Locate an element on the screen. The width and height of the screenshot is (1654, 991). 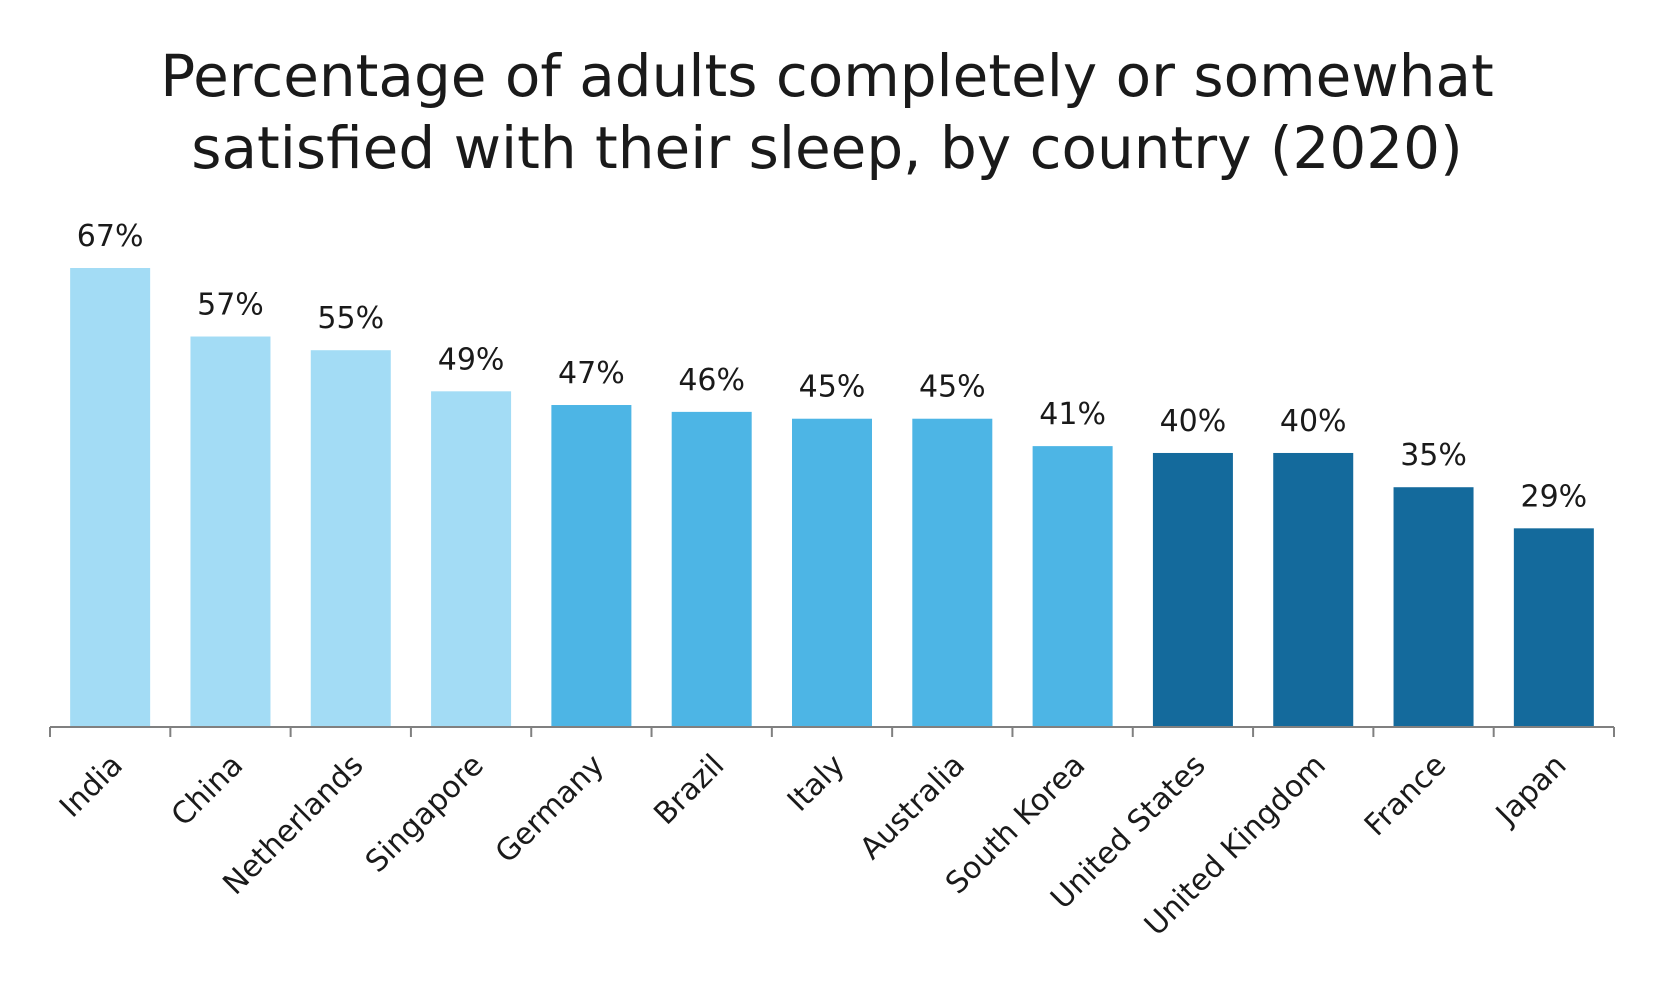
bar-south-korea is located at coordinates (1072, 586).